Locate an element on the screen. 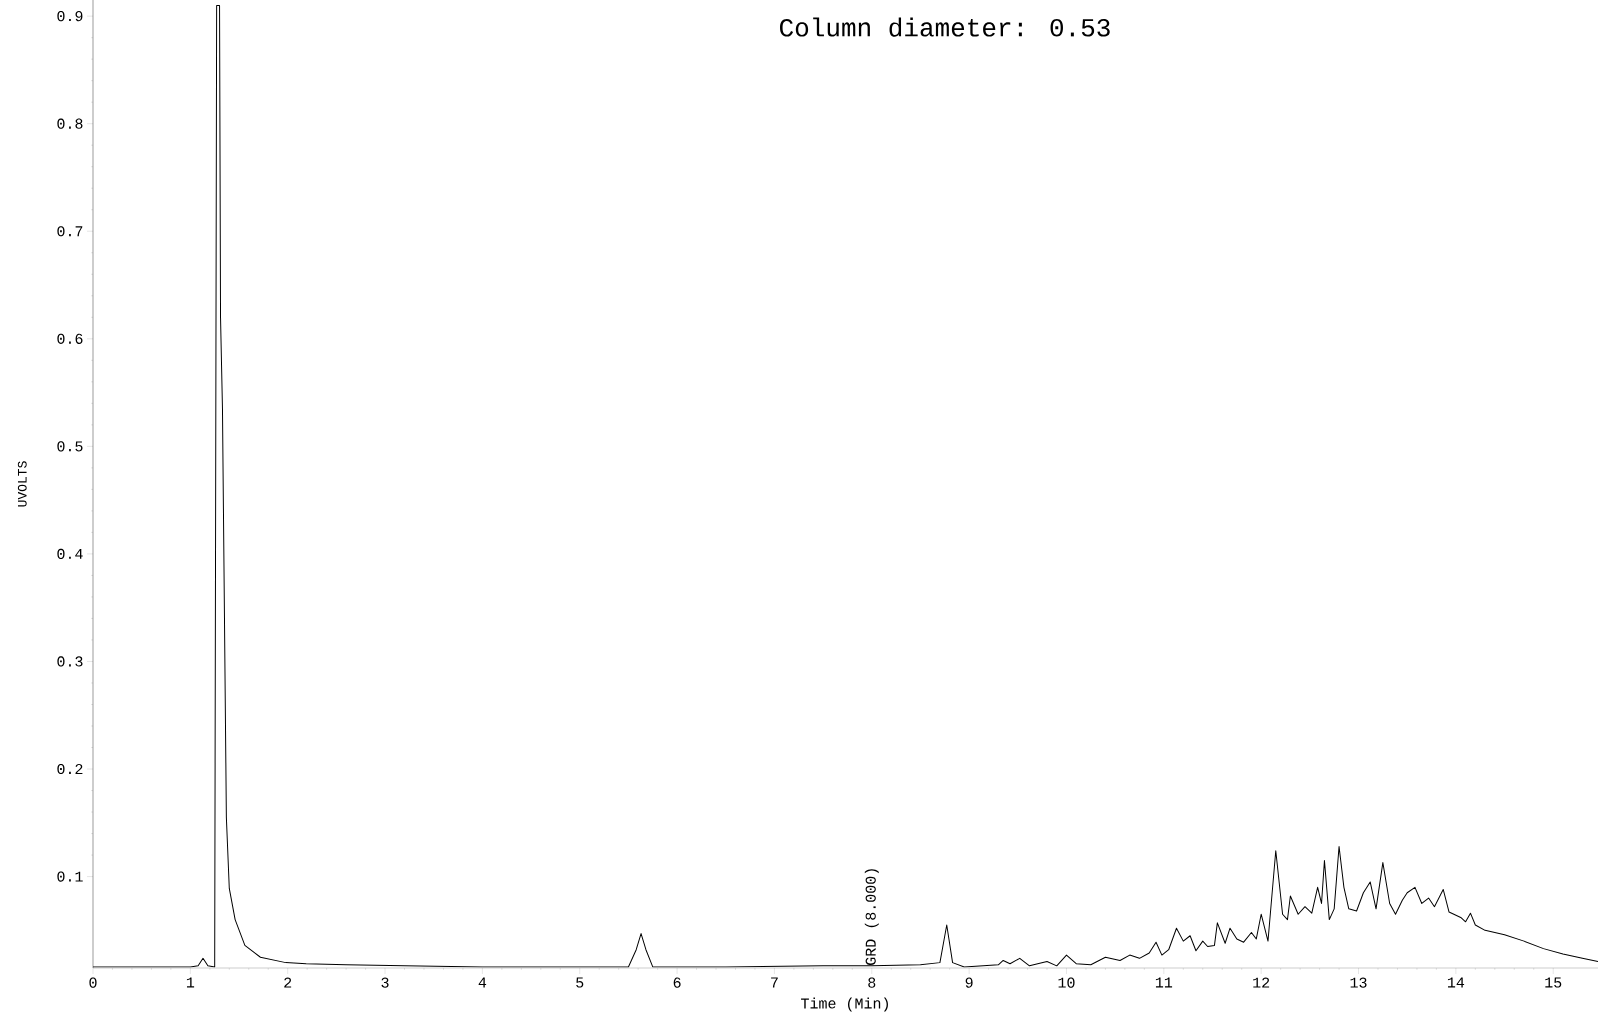 This screenshot has width=1598, height=1013. y-tick-label: 0.3 is located at coordinates (70, 661).